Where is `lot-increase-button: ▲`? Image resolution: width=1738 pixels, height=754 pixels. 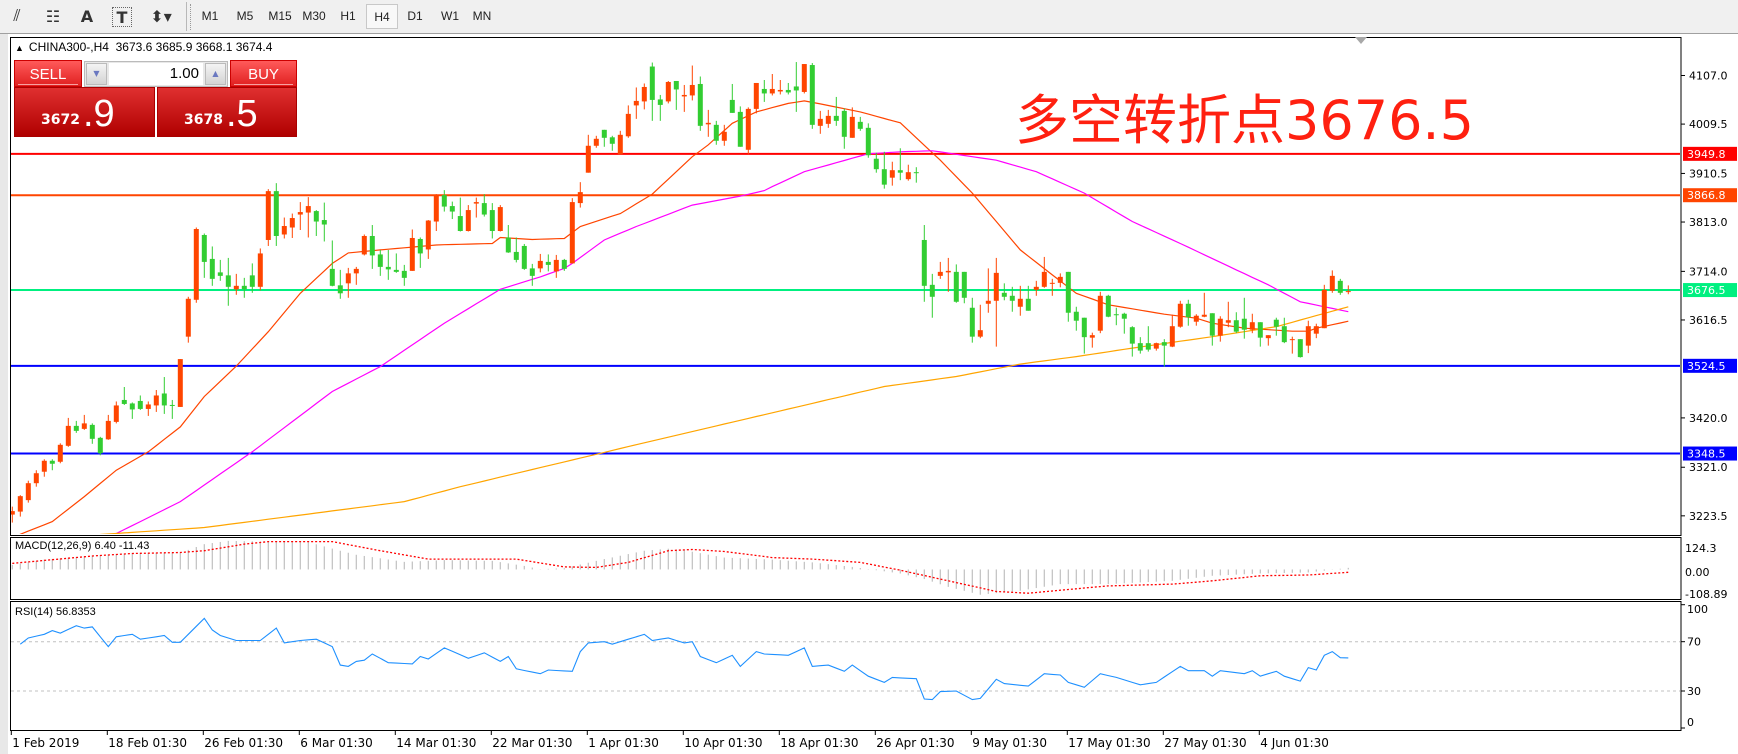 lot-increase-button: ▲ is located at coordinates (215, 74).